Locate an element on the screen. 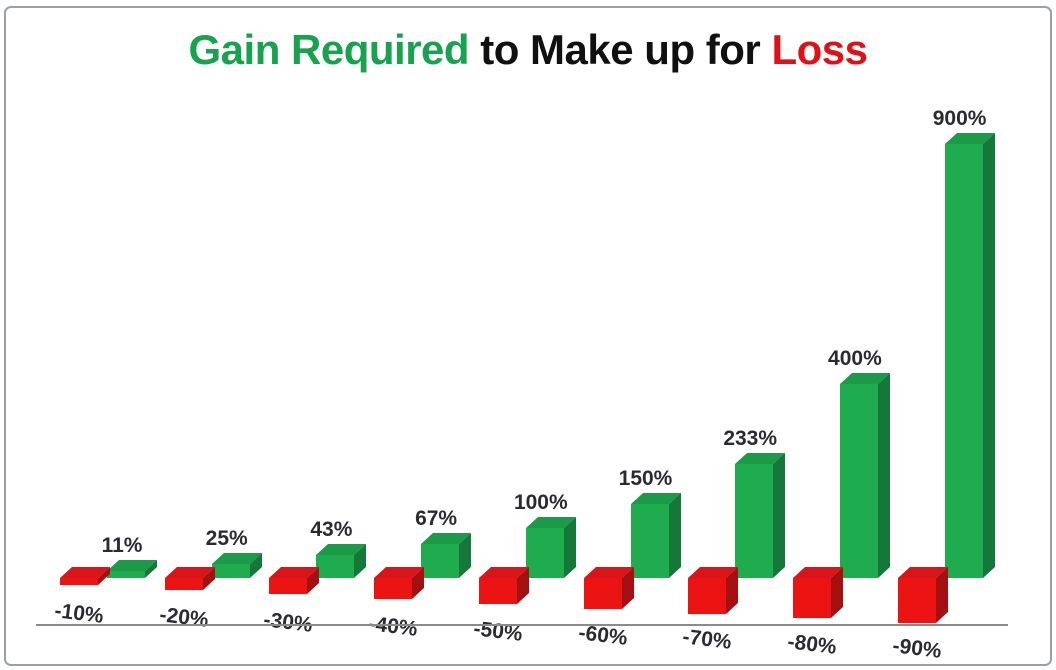  gain-value-label: 900% is located at coordinates (959, 118).